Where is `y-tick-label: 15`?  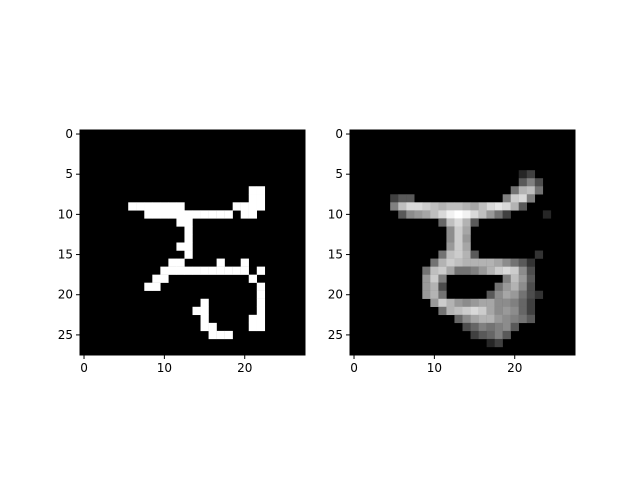 y-tick-label: 15 is located at coordinates (335, 255).